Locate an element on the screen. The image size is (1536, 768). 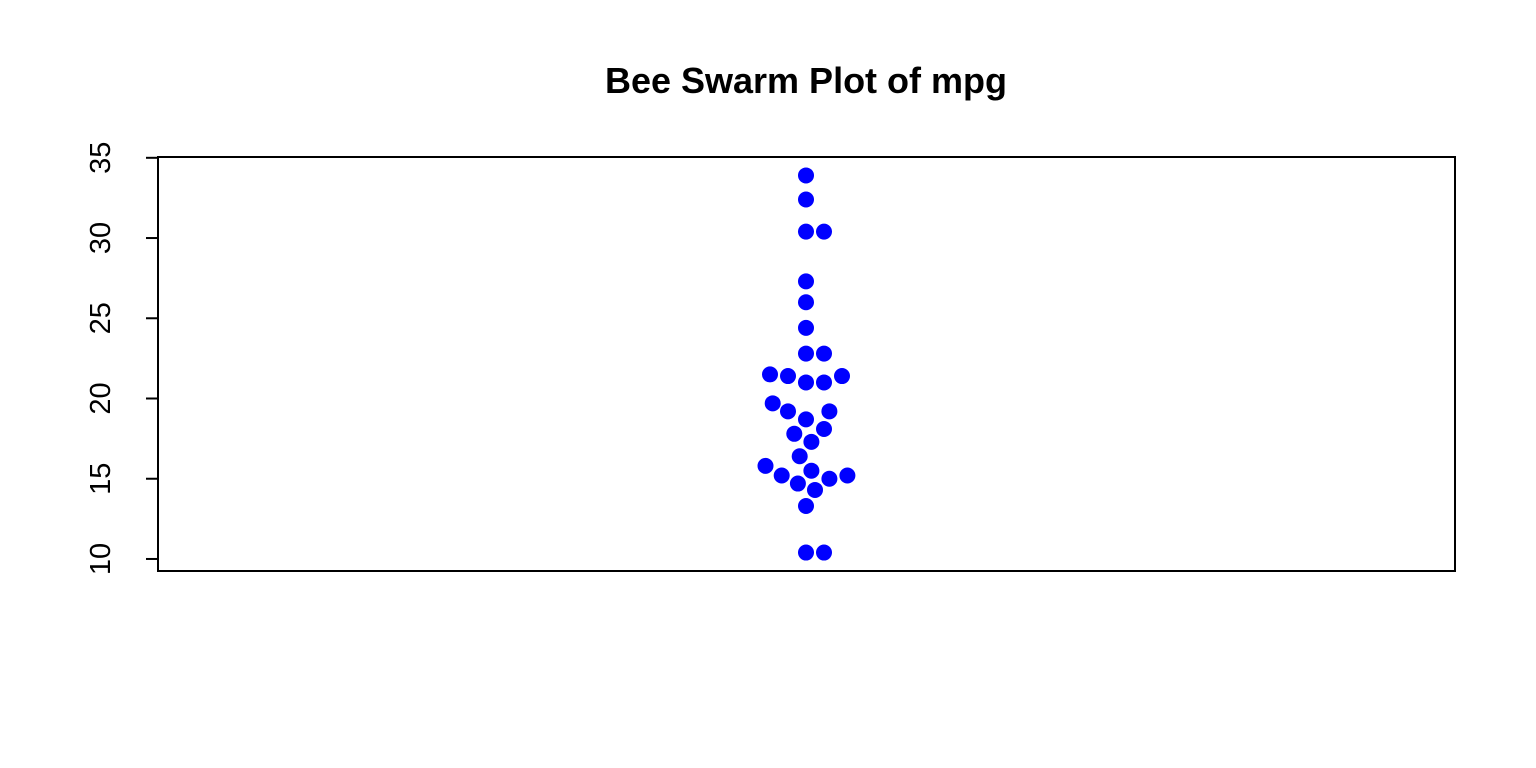
y-tick-label: 15 is located at coordinates (101, 479).